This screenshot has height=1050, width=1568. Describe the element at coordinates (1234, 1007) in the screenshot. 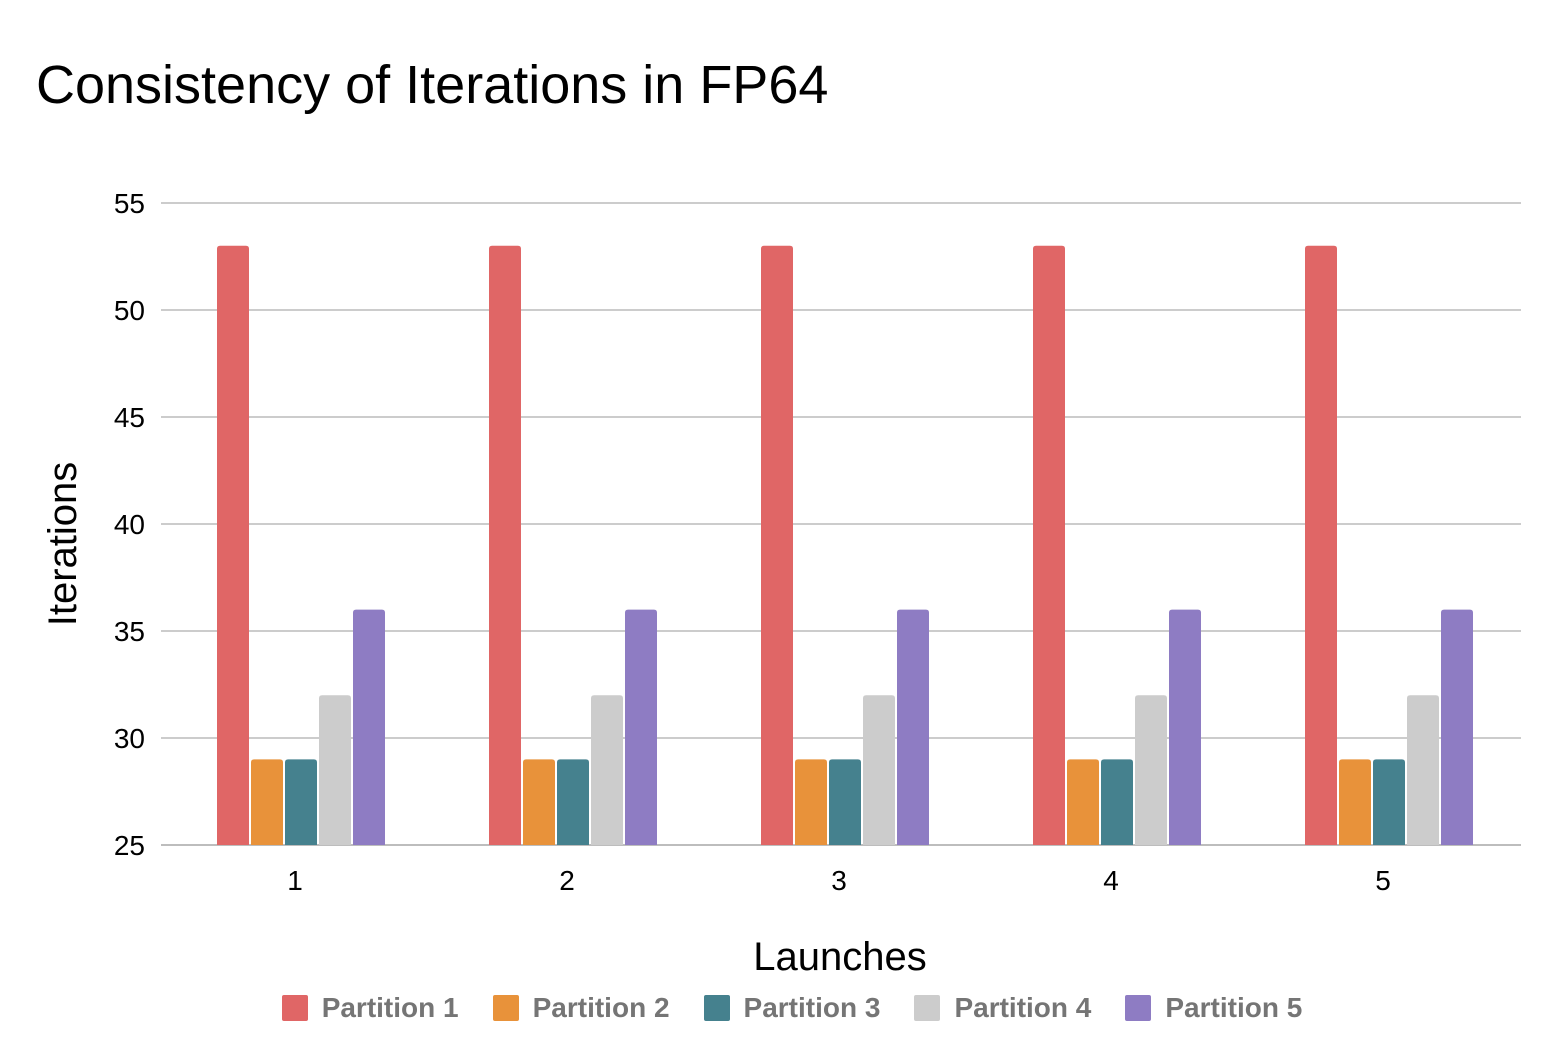

I see `legend-label: Partition 5` at that location.